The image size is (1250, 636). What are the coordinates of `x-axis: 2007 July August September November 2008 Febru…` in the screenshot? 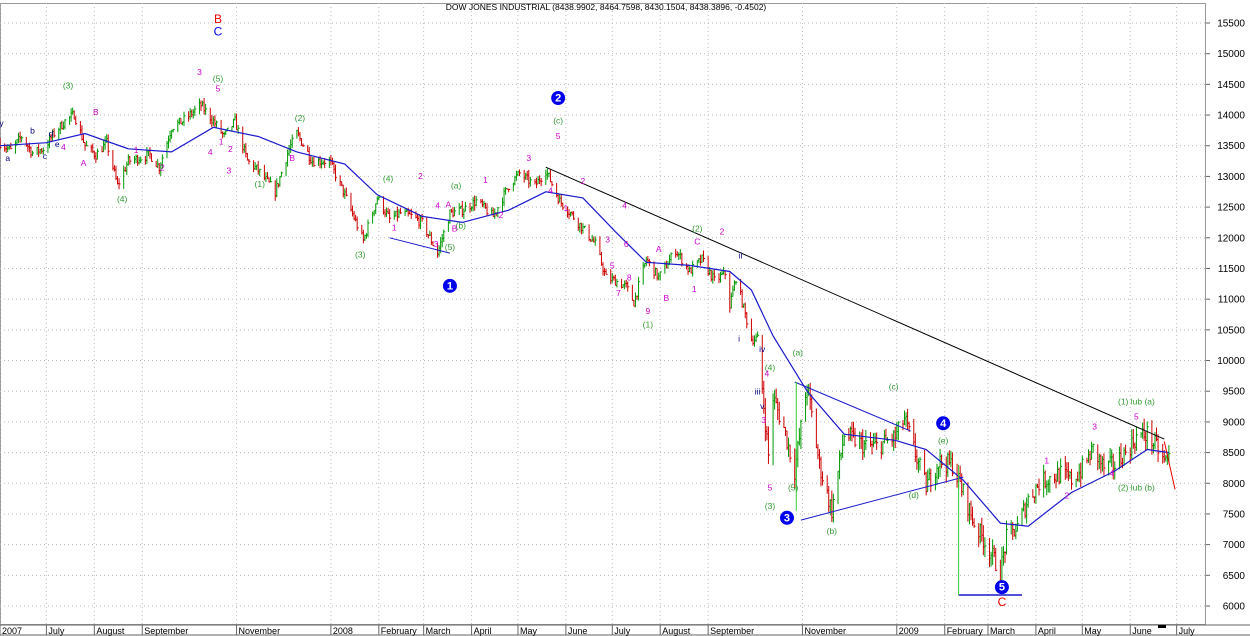 It's located at (625, 630).